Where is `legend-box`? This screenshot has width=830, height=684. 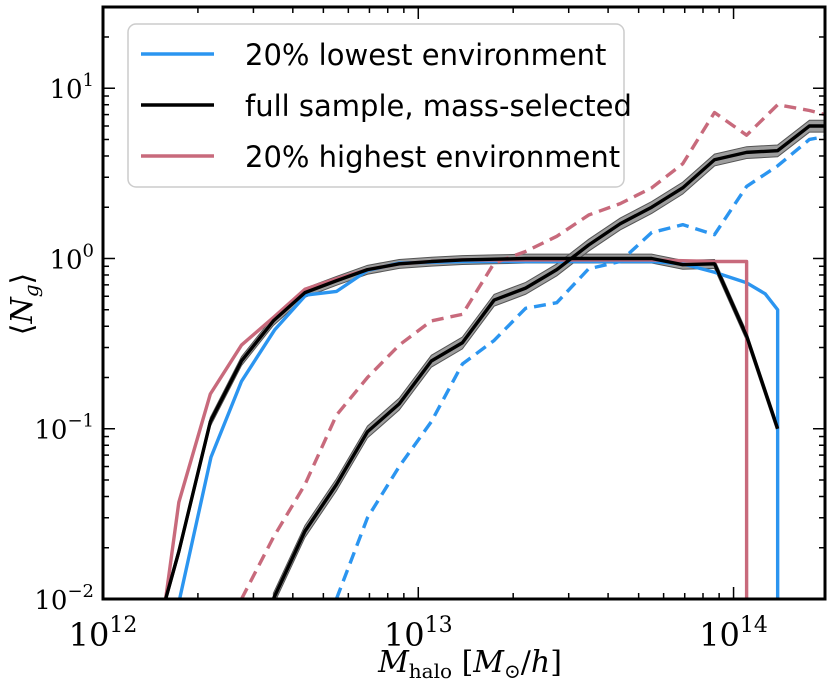 legend-box is located at coordinates (376, 105).